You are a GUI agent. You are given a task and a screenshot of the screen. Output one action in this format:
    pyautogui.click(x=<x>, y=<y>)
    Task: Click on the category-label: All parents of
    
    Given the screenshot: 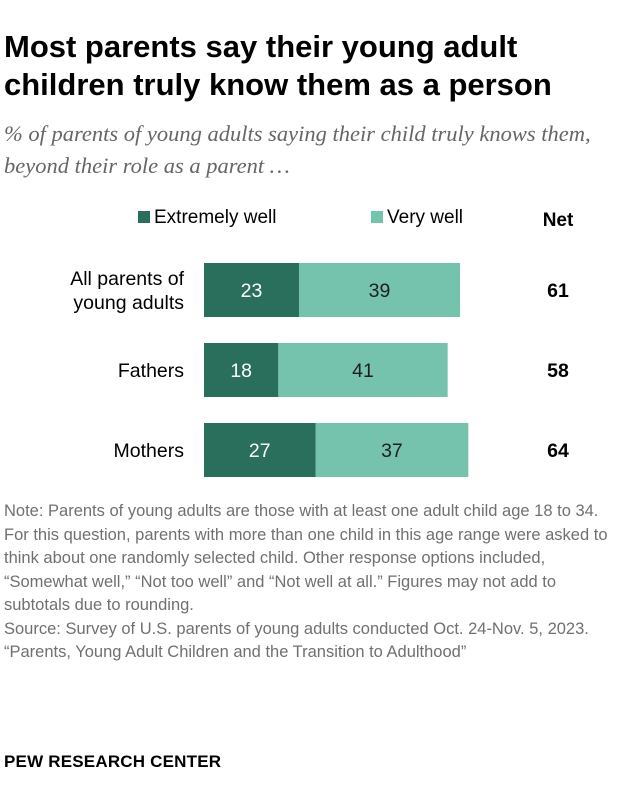 What is the action you would take?
    pyautogui.click(x=127, y=279)
    